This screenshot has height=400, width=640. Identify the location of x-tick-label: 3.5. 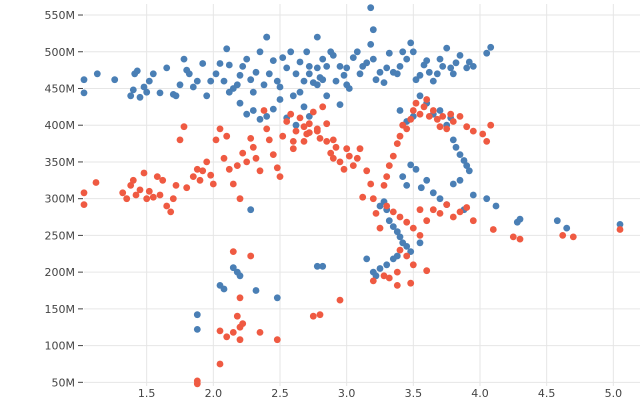
(414, 393).